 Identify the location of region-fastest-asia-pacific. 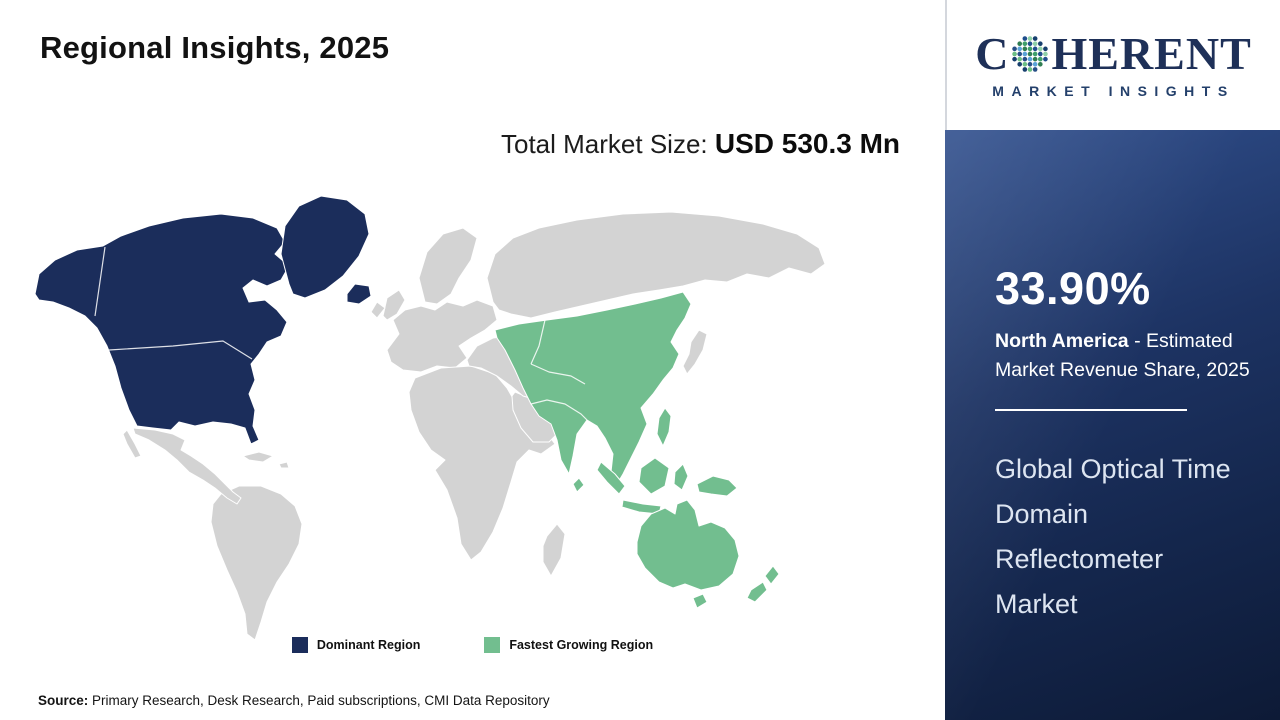
(637, 450).